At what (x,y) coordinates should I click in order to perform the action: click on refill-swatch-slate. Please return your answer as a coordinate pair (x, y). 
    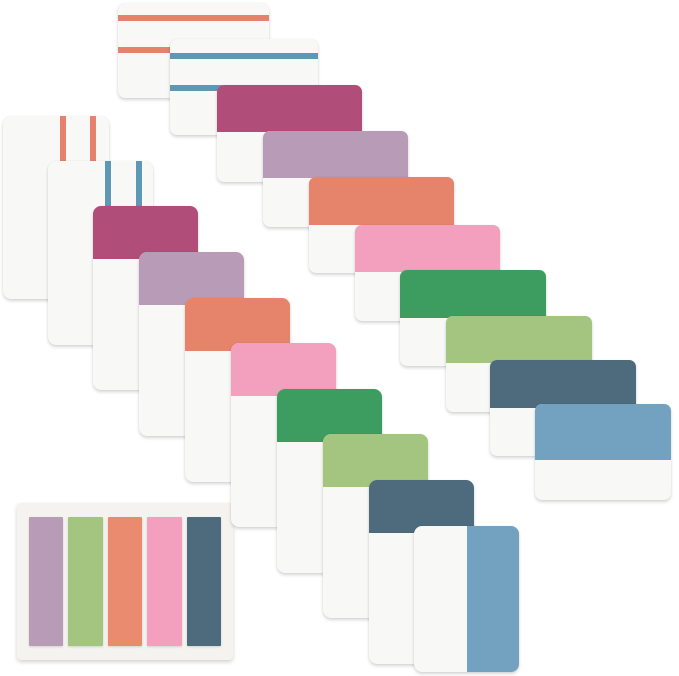
    Looking at the image, I should click on (204, 581).